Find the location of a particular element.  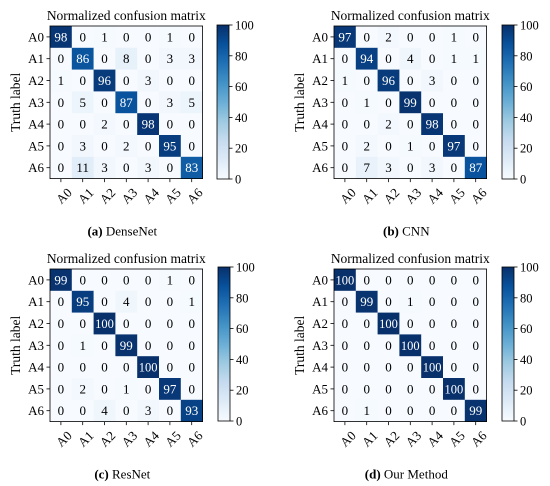

y-tick-label: A0 is located at coordinates (36, 279).